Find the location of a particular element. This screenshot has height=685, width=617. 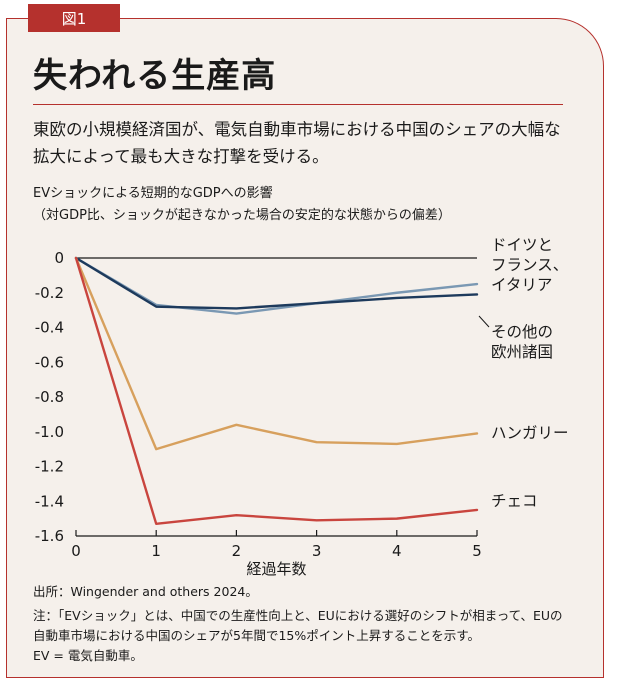

source-note: 出所：Wingender and others 2024。 is located at coordinates (145, 591).